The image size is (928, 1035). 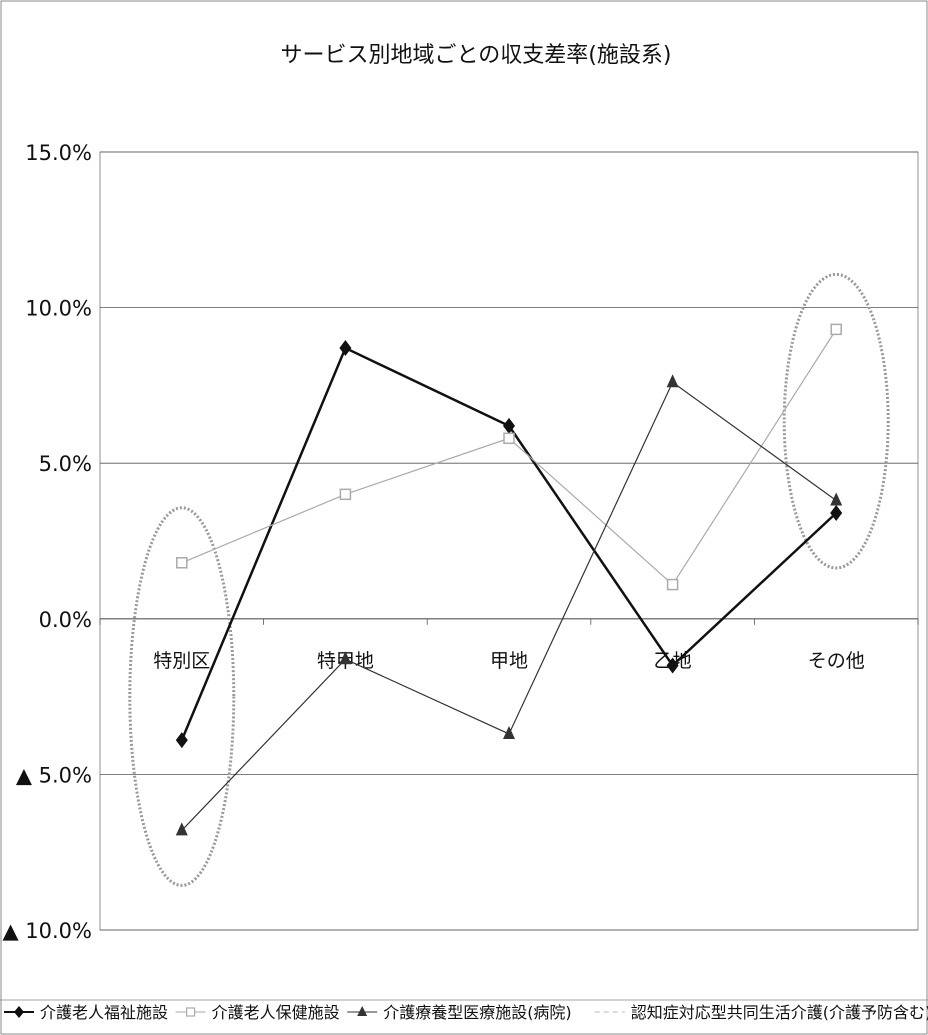 What do you see at coordinates (477, 1012) in the screenshot?
I see `legend-label: 介護療養型医療施設(病院)` at bounding box center [477, 1012].